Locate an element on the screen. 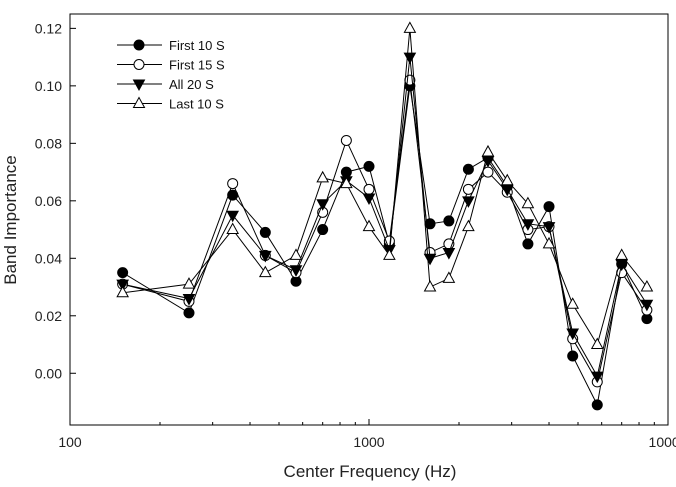  x-axis-title: Center Frequency (Hz) is located at coordinates (370, 471).